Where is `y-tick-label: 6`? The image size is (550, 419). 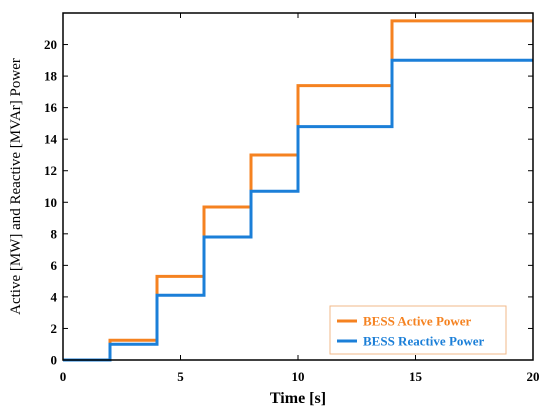
y-tick-label: 6 is located at coordinates (54, 265).